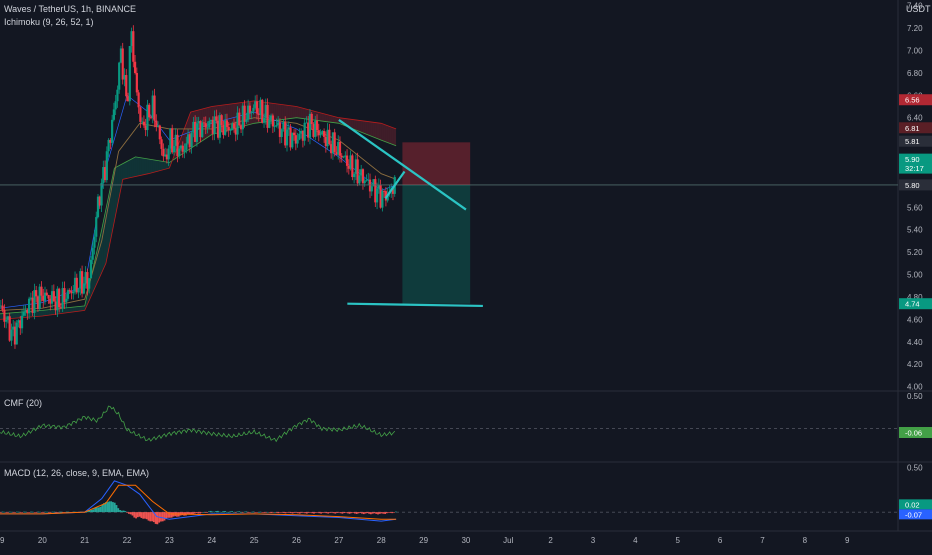 This screenshot has width=932, height=555. What do you see at coordinates (915, 319) in the screenshot?
I see `price-tick-label: 4.60` at bounding box center [915, 319].